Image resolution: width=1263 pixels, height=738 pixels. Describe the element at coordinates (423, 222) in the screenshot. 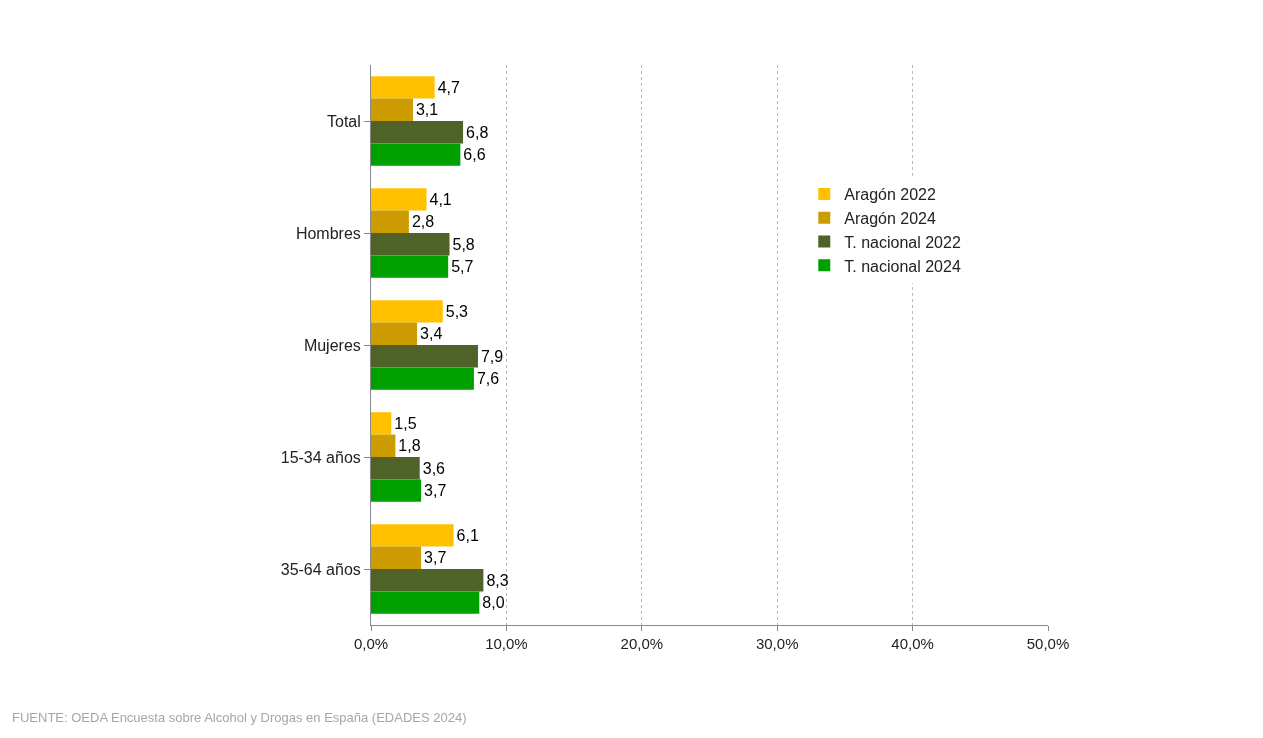

I see `data-label: 2,8` at that location.